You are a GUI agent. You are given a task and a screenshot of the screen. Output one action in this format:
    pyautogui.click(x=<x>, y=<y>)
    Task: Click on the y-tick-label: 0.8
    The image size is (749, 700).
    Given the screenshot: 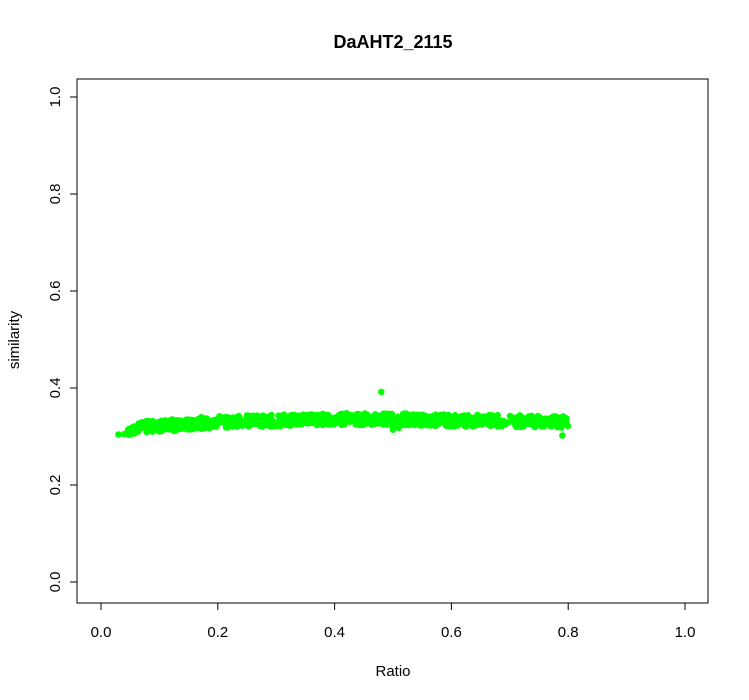 What is the action you would take?
    pyautogui.click(x=55, y=194)
    